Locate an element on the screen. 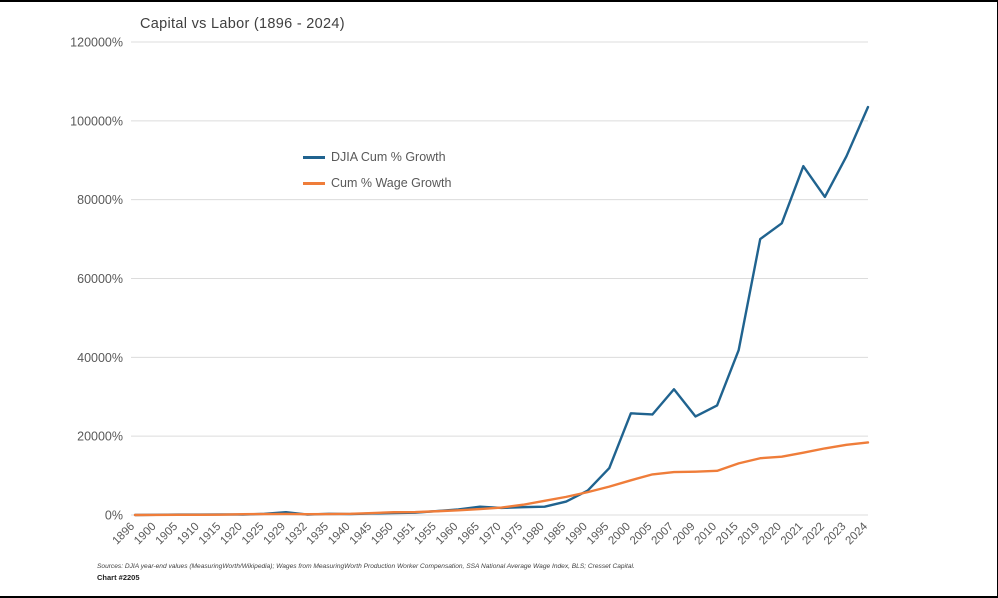 The width and height of the screenshot is (998, 598). x-axis-tick-label: 1960 is located at coordinates (447, 534).